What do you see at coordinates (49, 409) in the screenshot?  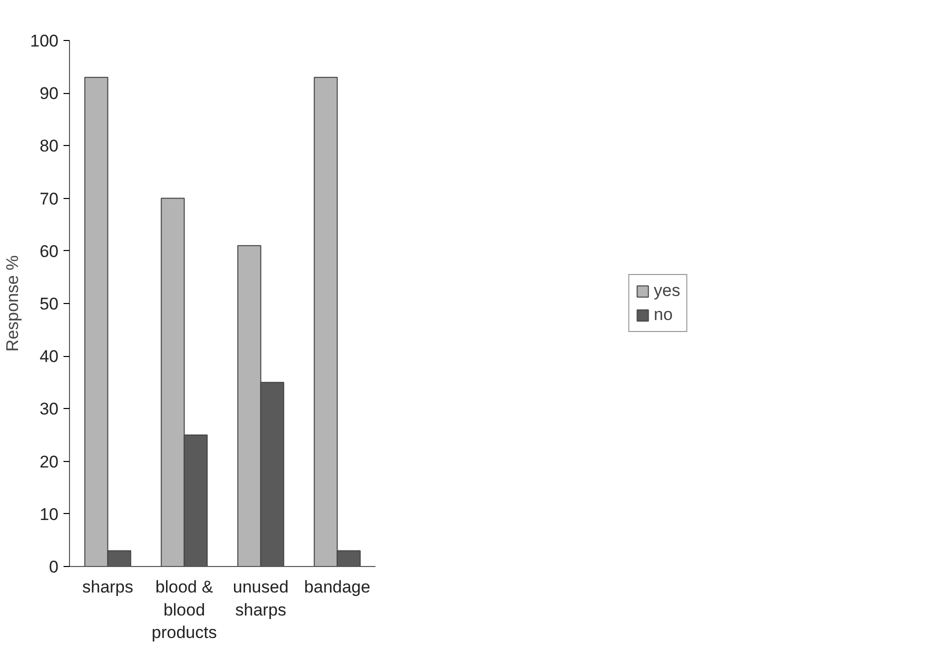 I see `y-tick-label: 30` at bounding box center [49, 409].